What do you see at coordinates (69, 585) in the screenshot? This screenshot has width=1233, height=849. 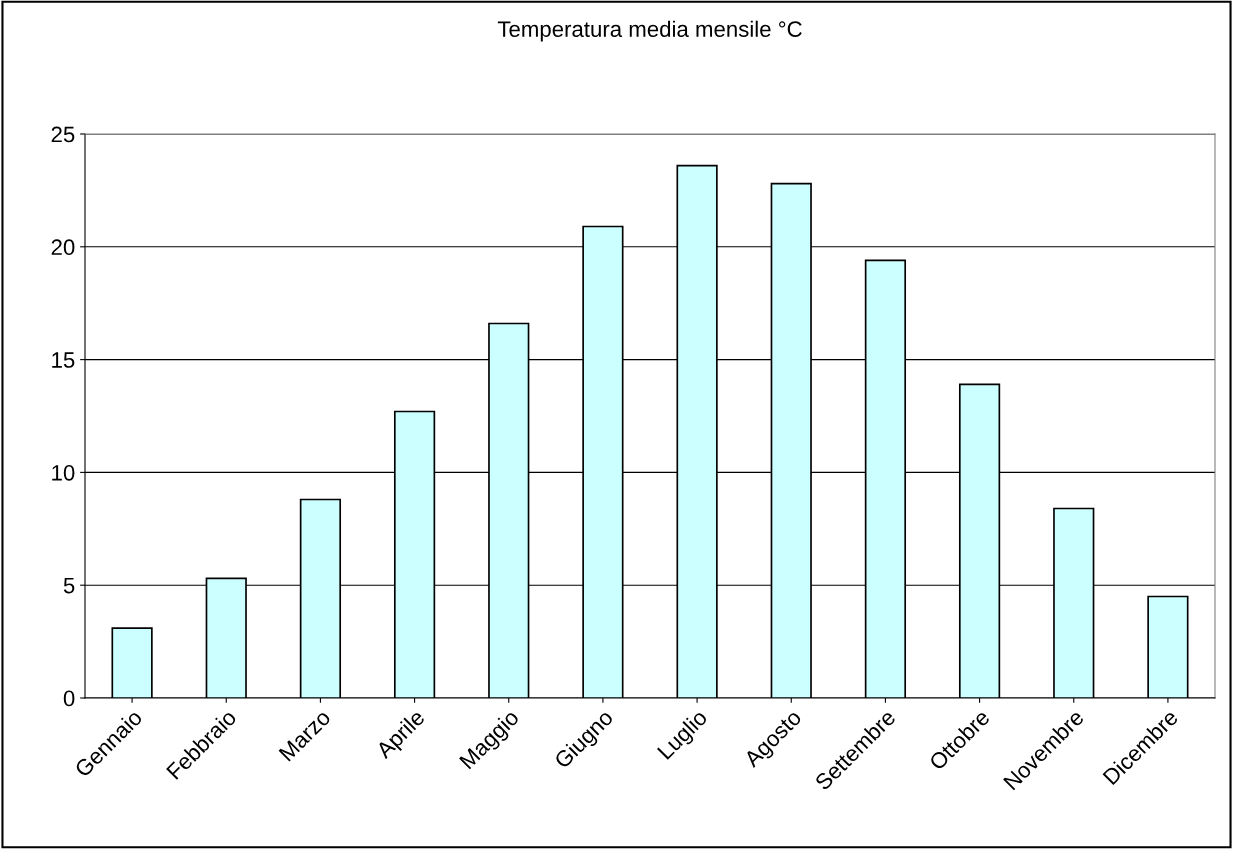 I see `y-tick-label: 5` at bounding box center [69, 585].